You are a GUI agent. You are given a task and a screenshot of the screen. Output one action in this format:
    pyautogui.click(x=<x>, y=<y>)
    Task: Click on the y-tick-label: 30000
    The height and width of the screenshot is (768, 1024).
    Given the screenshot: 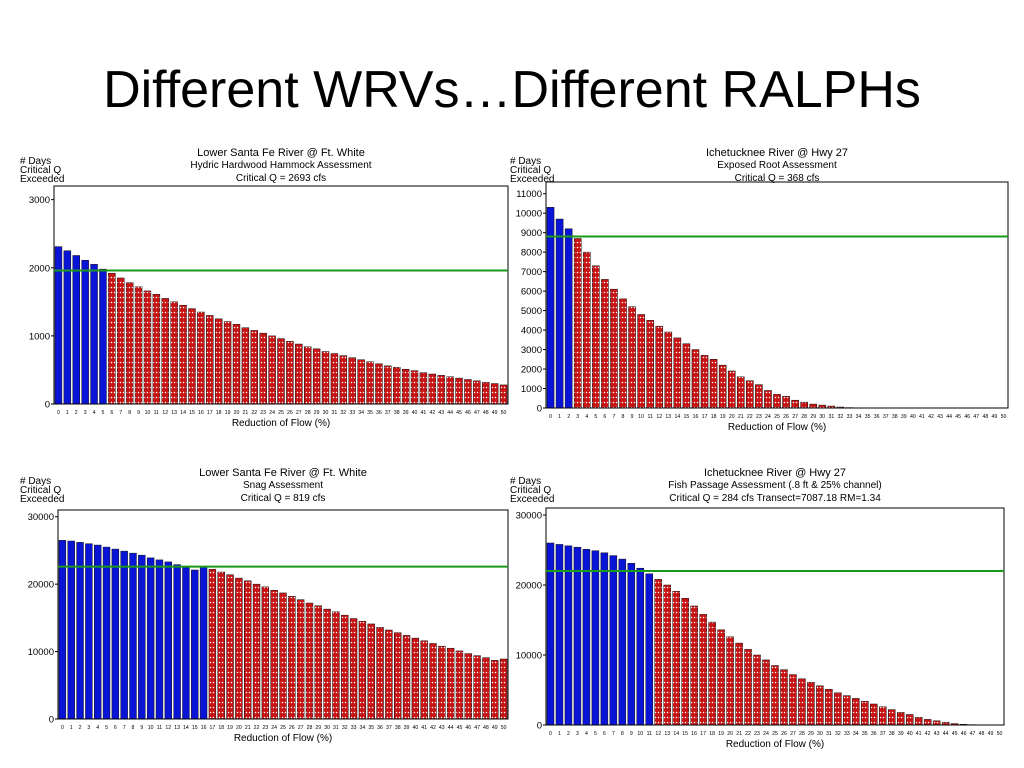 What is the action you would take?
    pyautogui.click(x=41, y=517)
    